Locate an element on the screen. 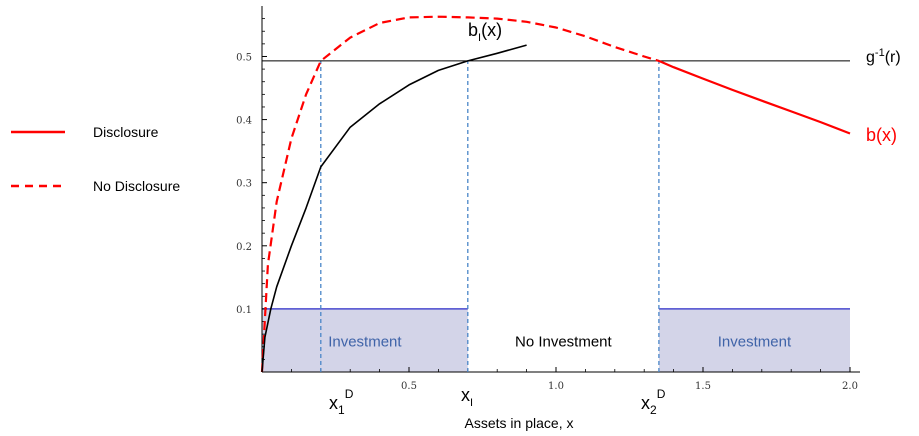 The height and width of the screenshot is (436, 919). region-label-0: Investment is located at coordinates (365, 341).